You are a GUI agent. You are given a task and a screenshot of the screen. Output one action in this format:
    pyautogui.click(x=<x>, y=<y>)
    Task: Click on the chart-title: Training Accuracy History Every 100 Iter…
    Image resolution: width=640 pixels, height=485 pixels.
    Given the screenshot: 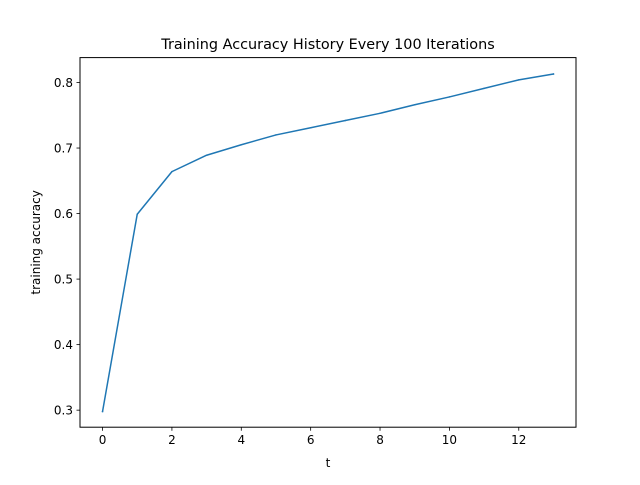 What is the action you would take?
    pyautogui.click(x=327, y=45)
    